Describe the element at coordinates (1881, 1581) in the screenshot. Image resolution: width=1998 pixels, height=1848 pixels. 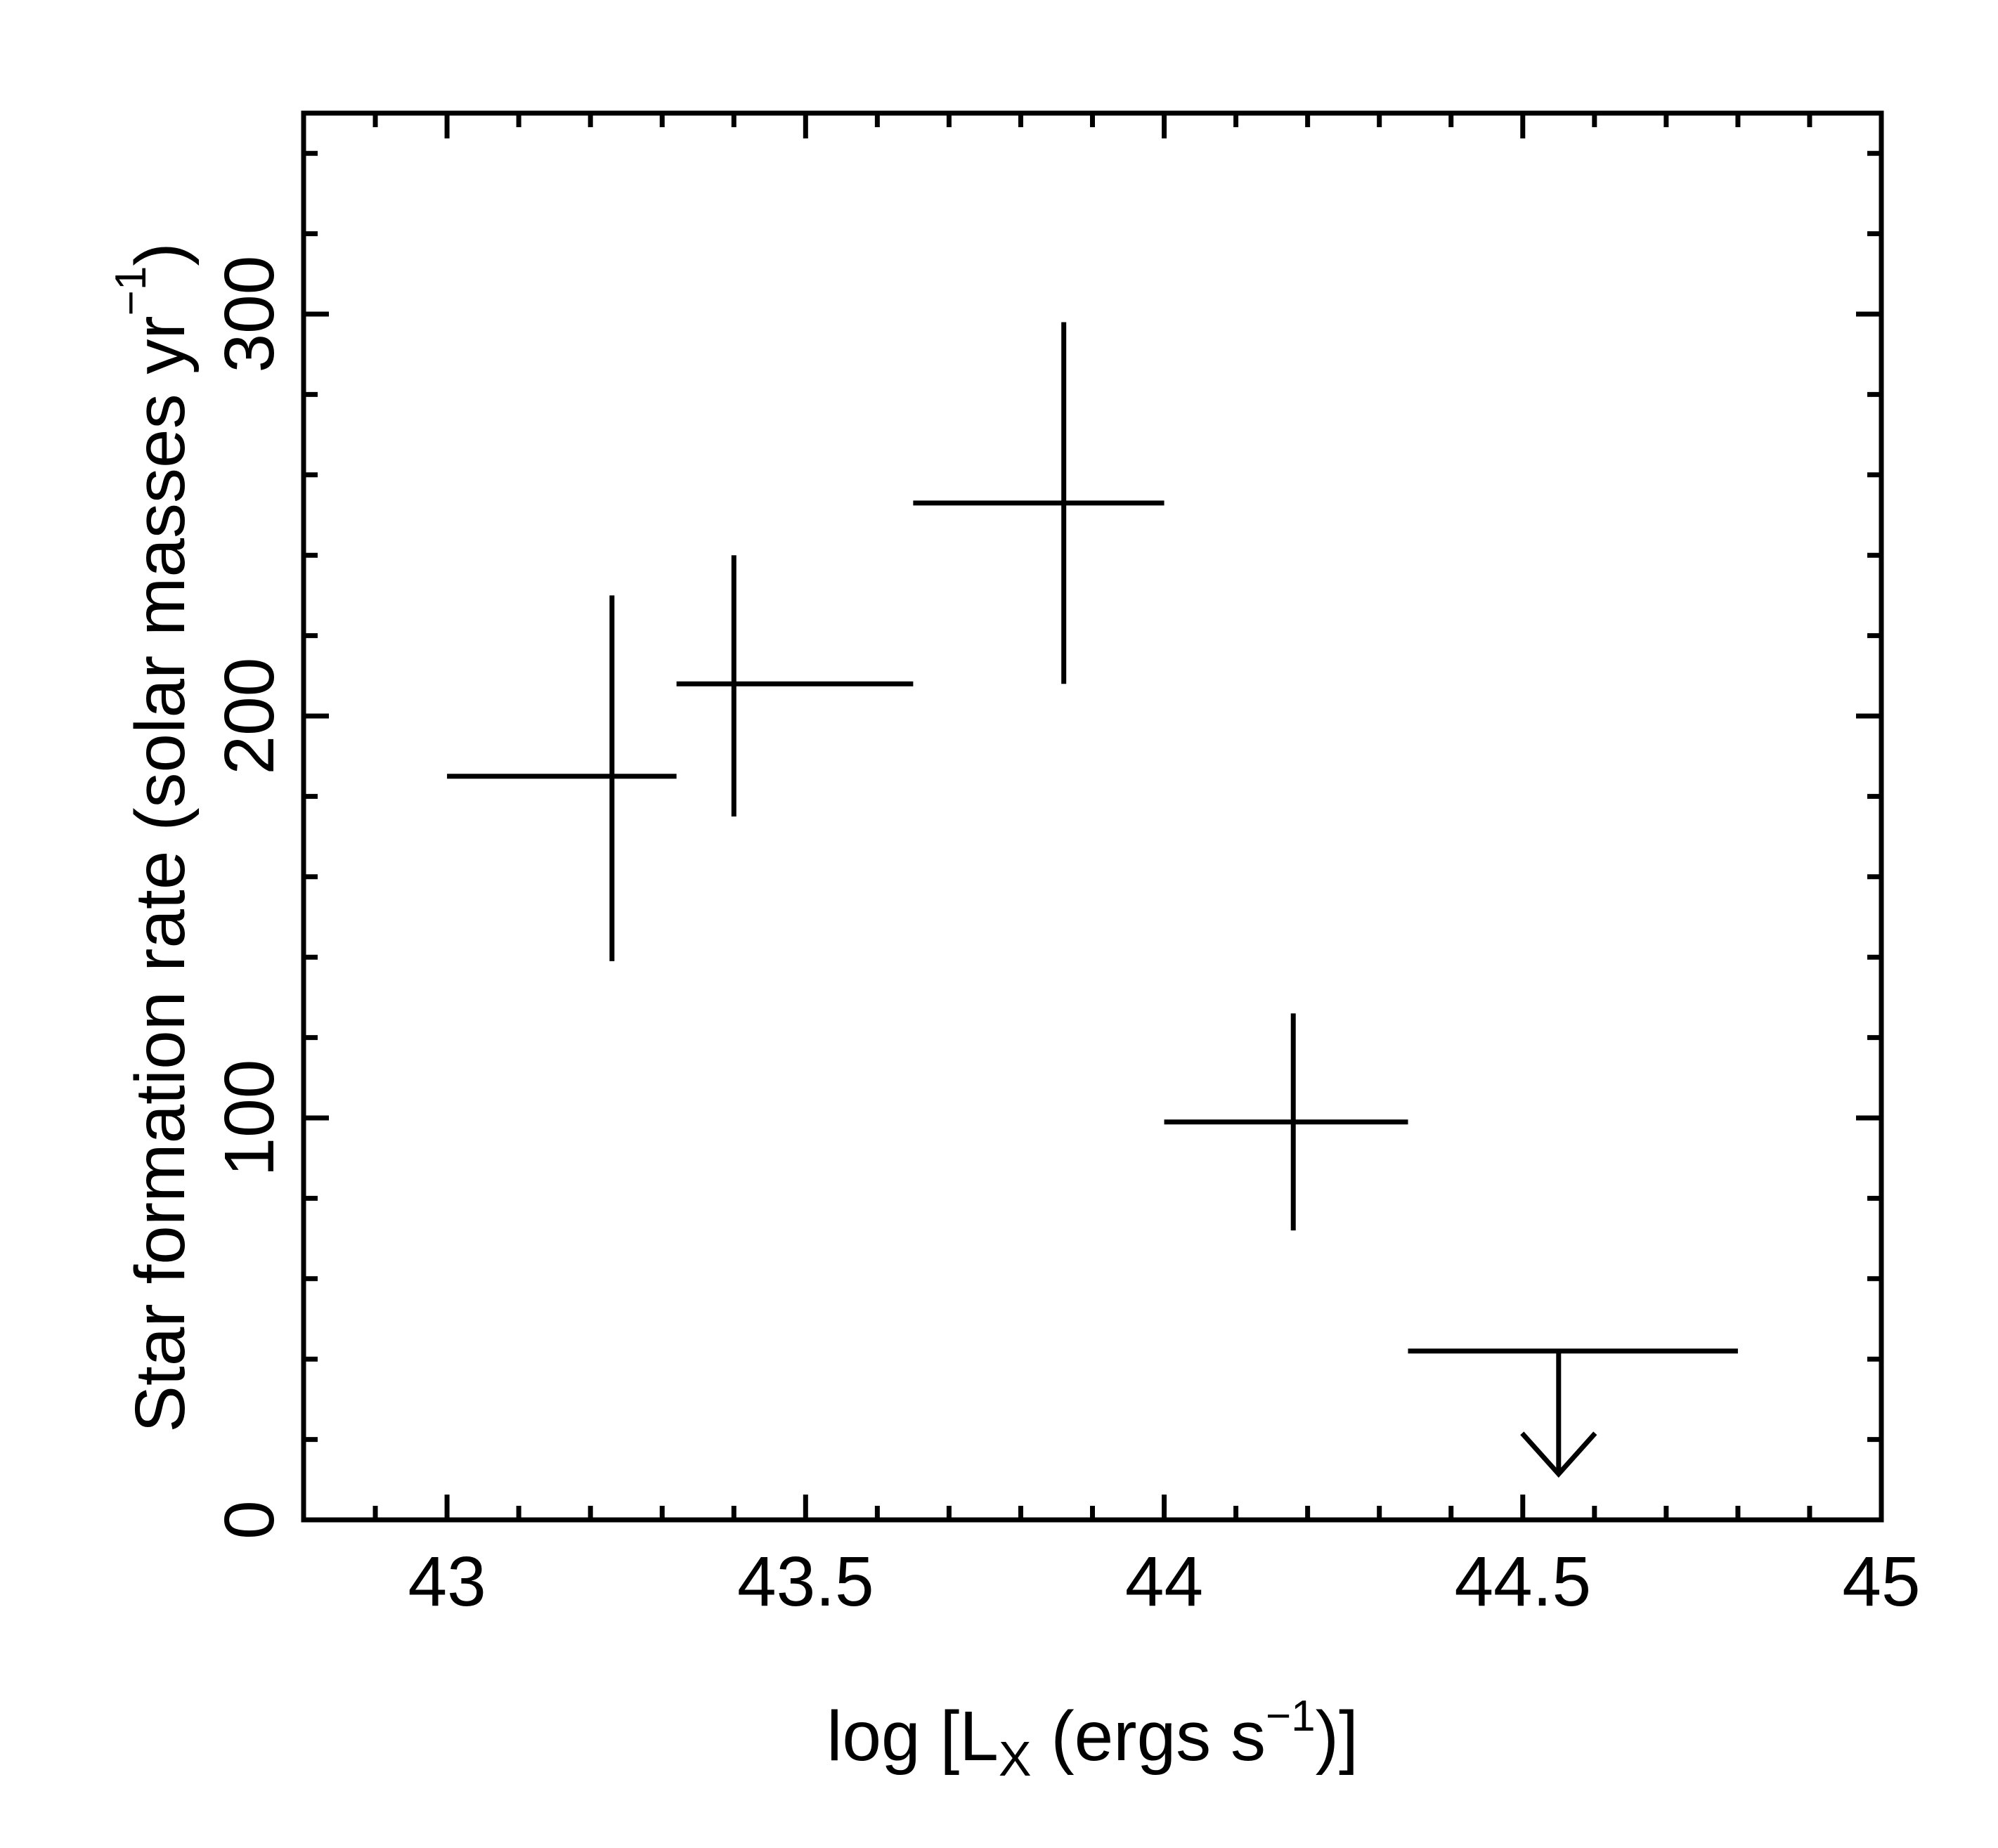
I see `x-tick-label: 45` at that location.